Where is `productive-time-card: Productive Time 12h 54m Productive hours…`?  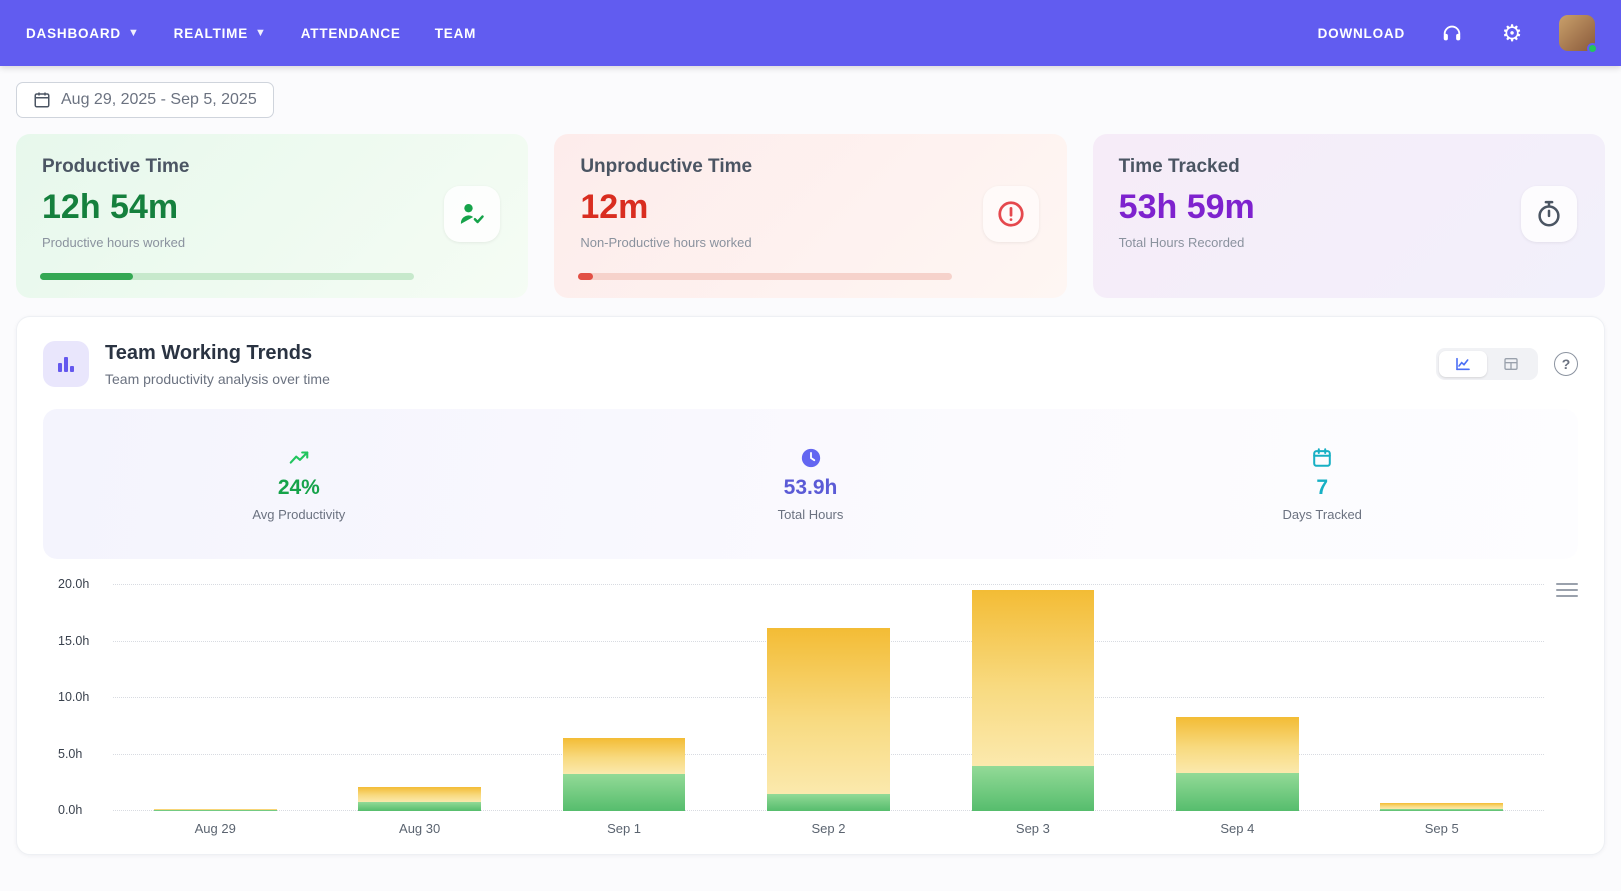
productive-time-card: Productive Time 12h 54m Productive hours… is located at coordinates (272, 216).